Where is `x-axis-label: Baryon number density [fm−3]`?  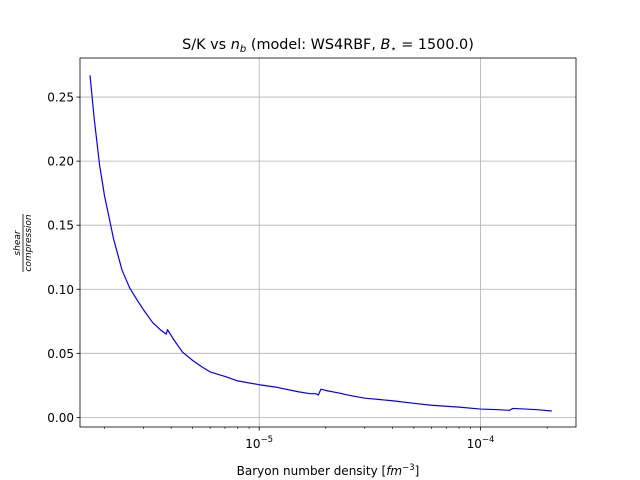
x-axis-label: Baryon number density [fm−3] is located at coordinates (328, 470).